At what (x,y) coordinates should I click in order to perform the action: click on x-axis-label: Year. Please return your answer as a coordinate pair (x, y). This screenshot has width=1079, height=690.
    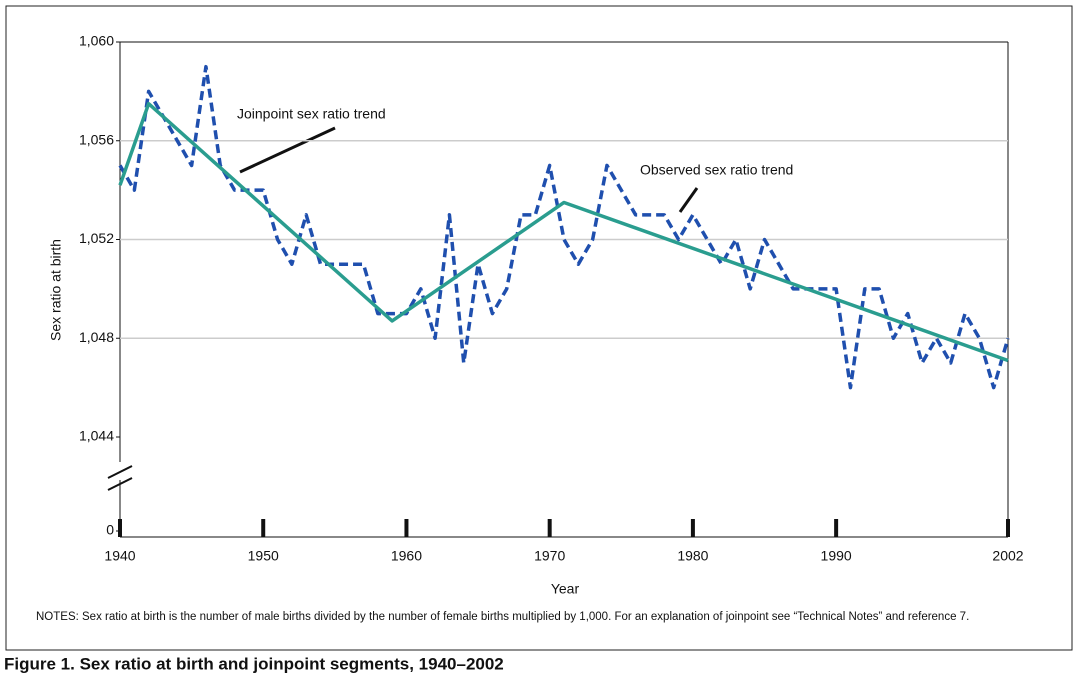
    Looking at the image, I should click on (565, 589).